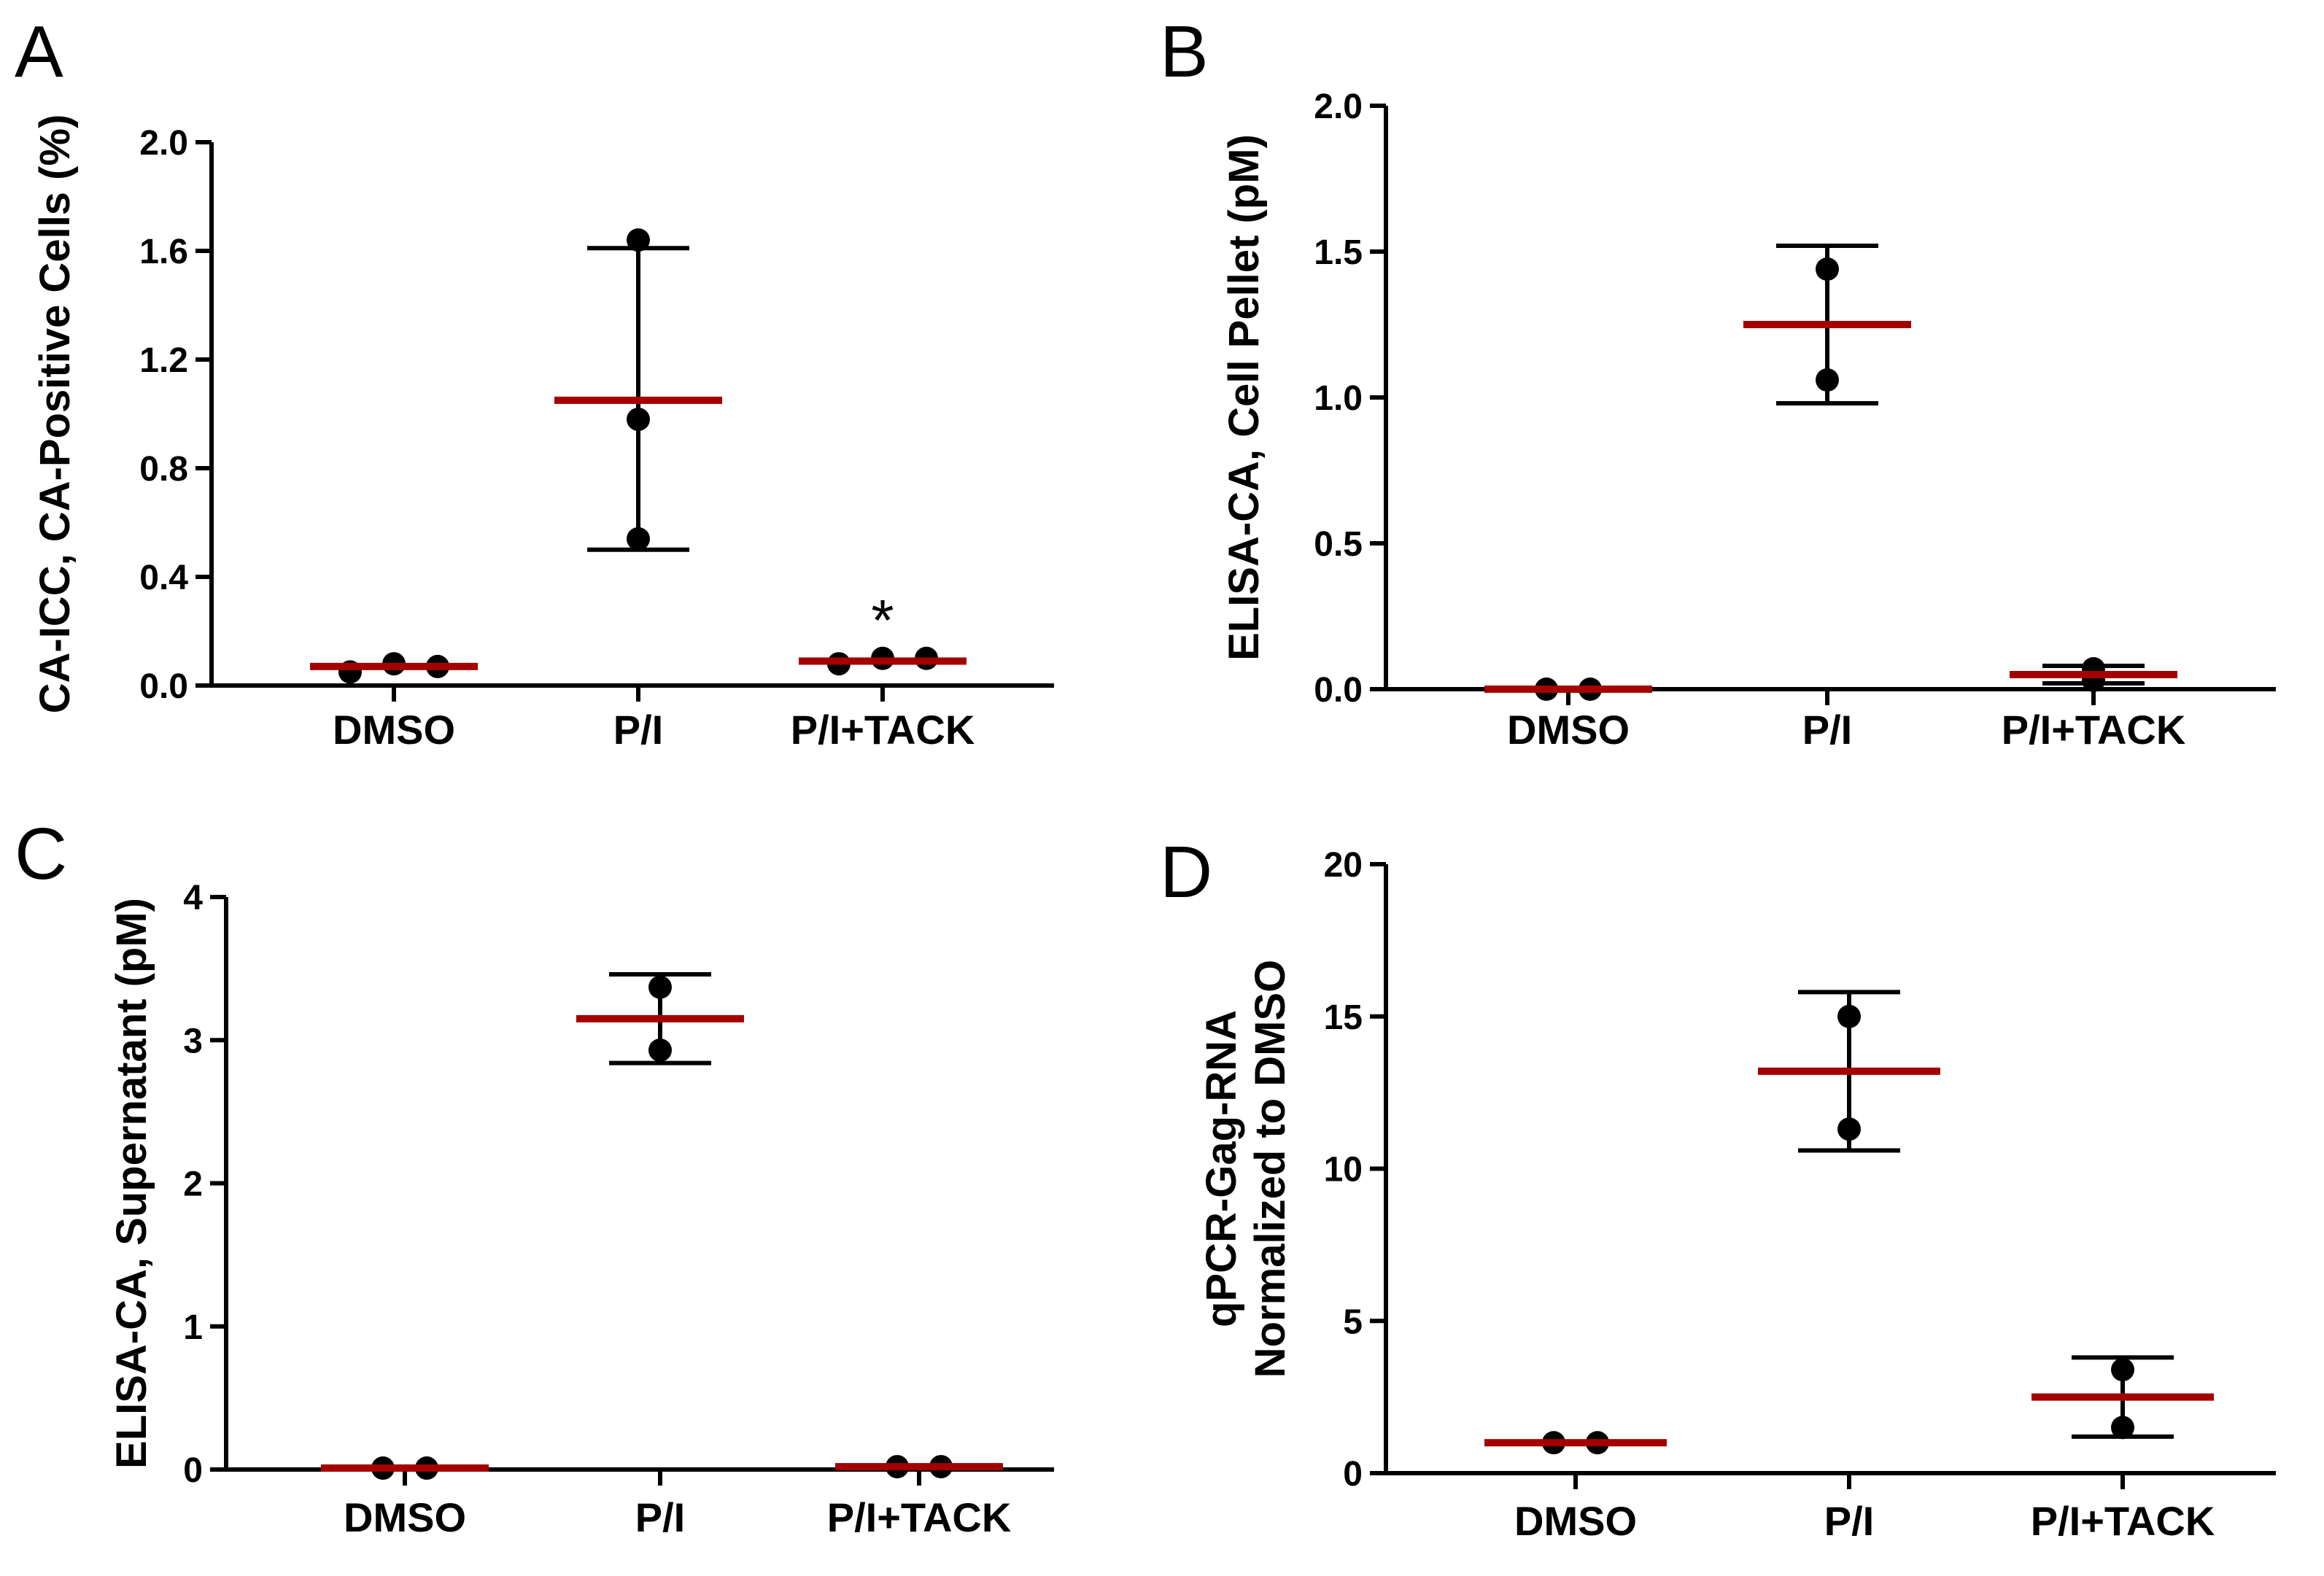 This screenshot has width=2324, height=1576. What do you see at coordinates (1343, 1017) in the screenshot?
I see `y-tick-label: 15` at bounding box center [1343, 1017].